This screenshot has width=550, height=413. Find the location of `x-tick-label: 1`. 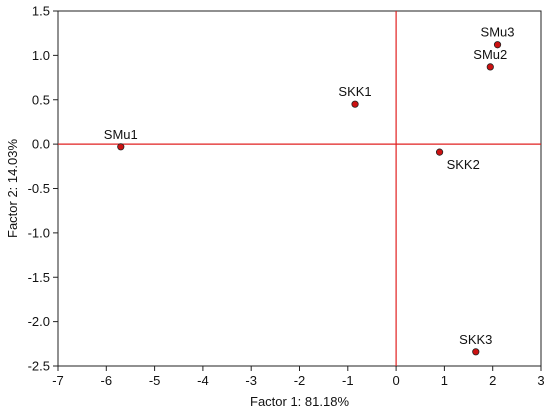

x-tick-label: 1 is located at coordinates (444, 380).